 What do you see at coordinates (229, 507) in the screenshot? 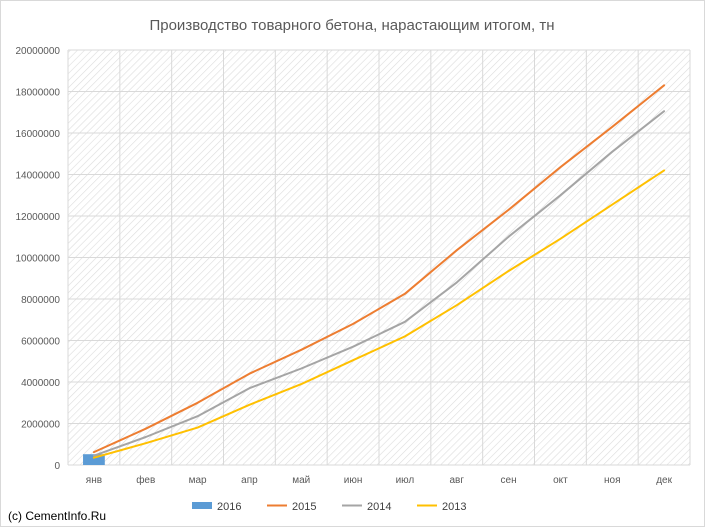
I see `legend-label-2016: 2016` at bounding box center [229, 507].